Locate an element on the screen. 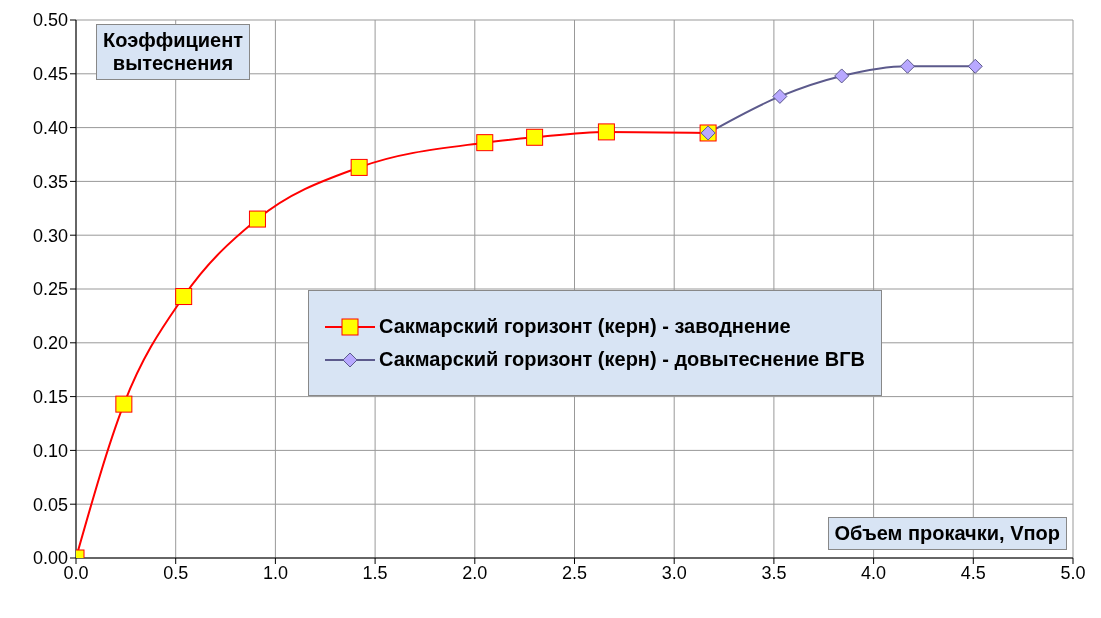  y-tick-label: 0.50 is located at coordinates (50, 20).